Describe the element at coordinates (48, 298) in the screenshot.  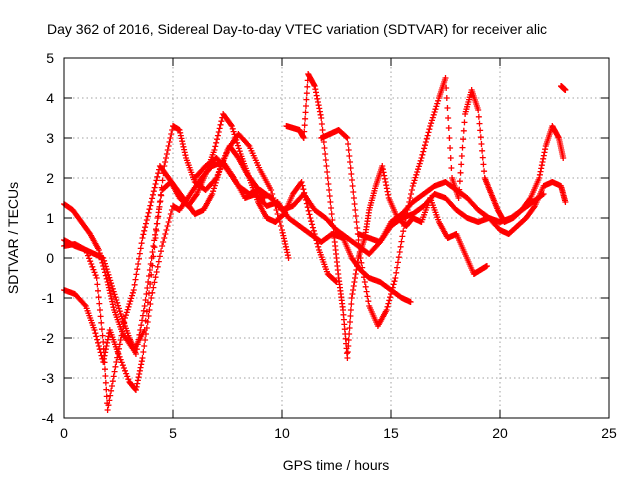
I see `y-tick-label: -1` at that location.